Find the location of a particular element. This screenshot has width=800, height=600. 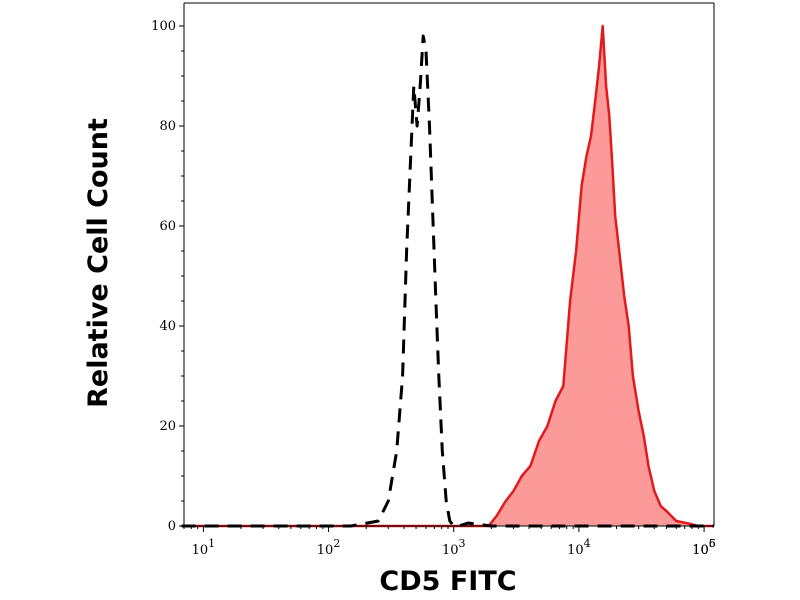

x-tick-label: 10⁴ is located at coordinates (579, 547).